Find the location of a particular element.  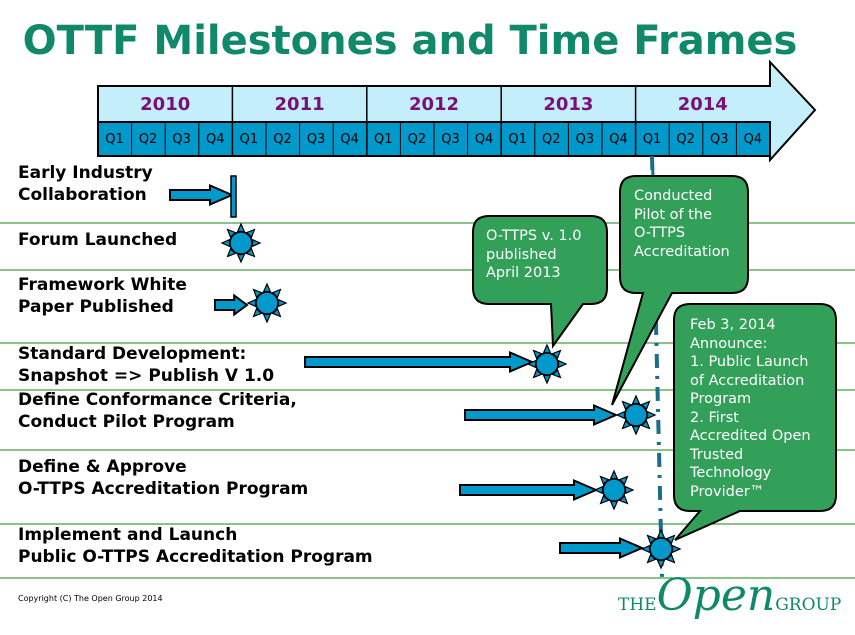

page-title: OTTF Milestones and Time Frames is located at coordinates (410, 41).